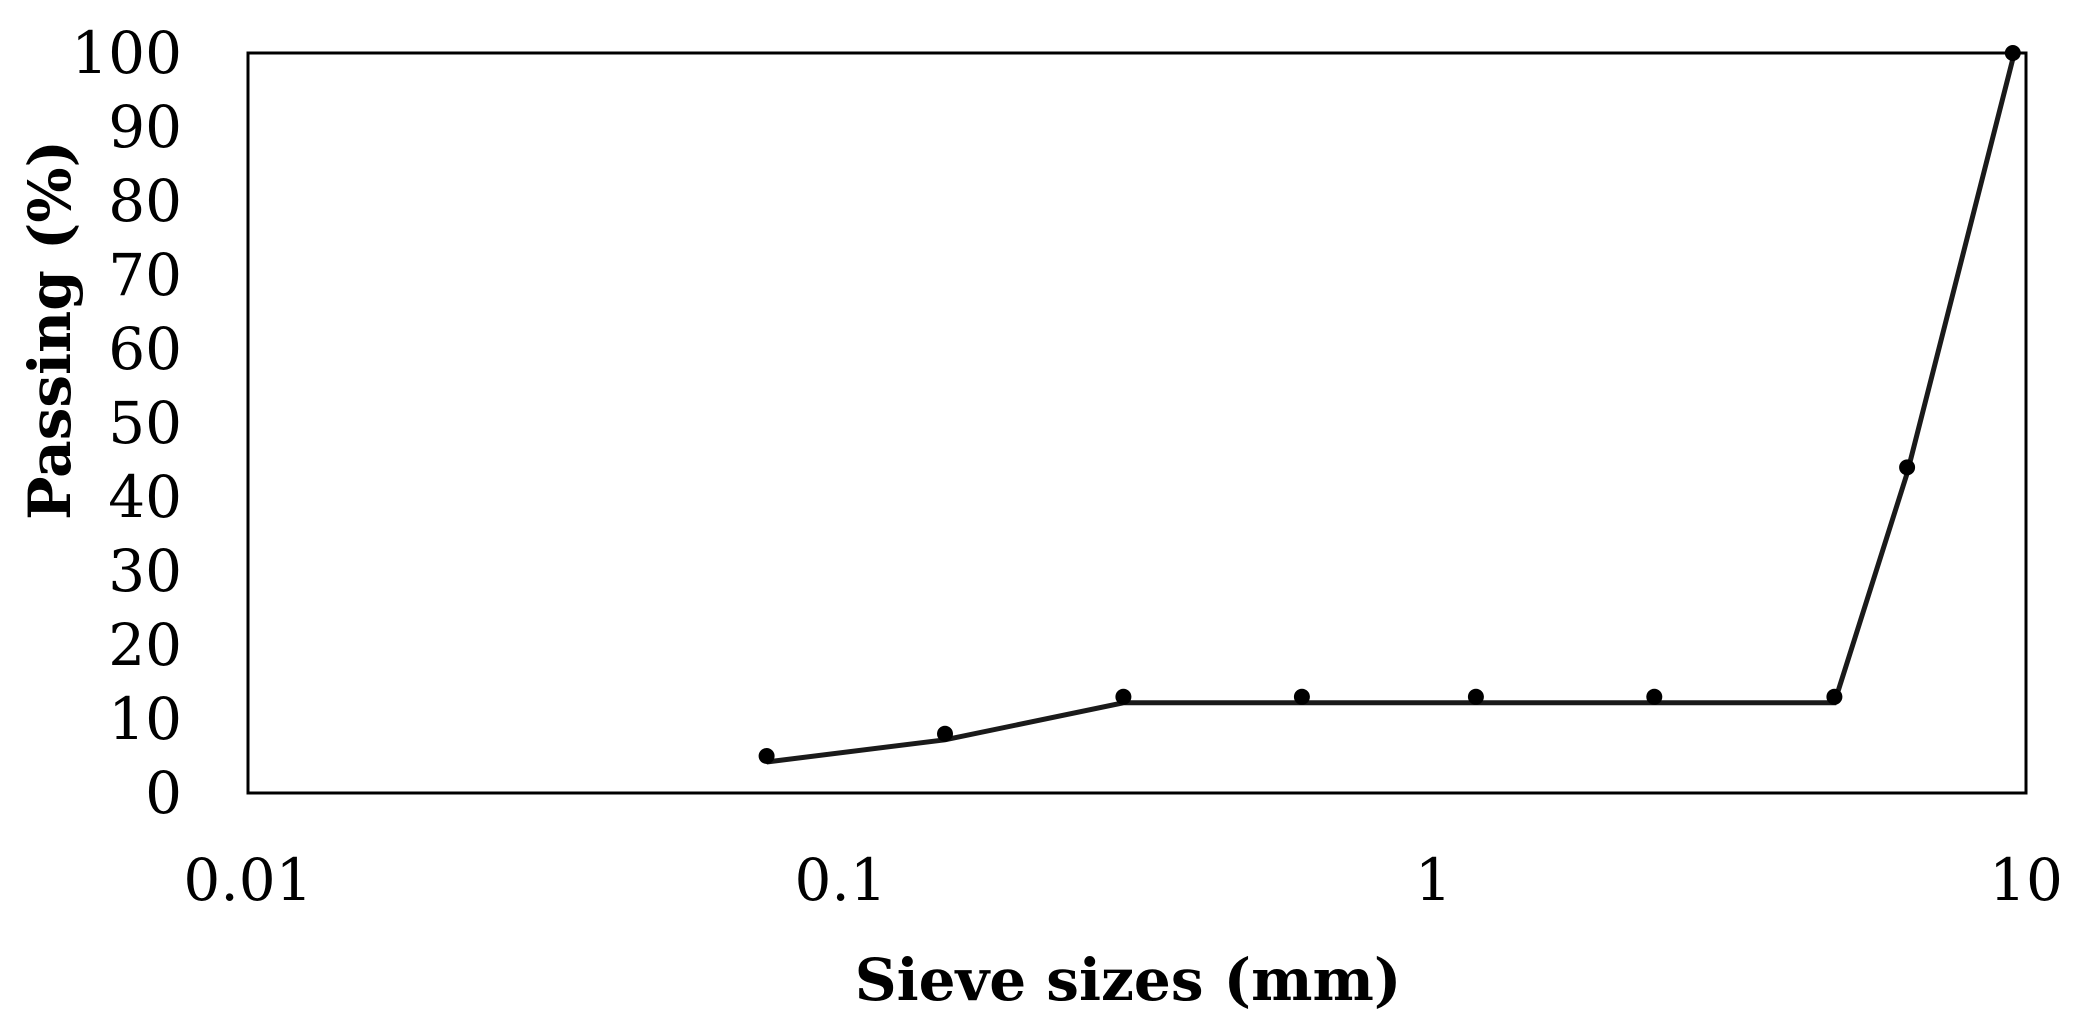 The width and height of the screenshot is (2078, 1026). I want to click on x-tick-label: 0.01, so click(247, 880).